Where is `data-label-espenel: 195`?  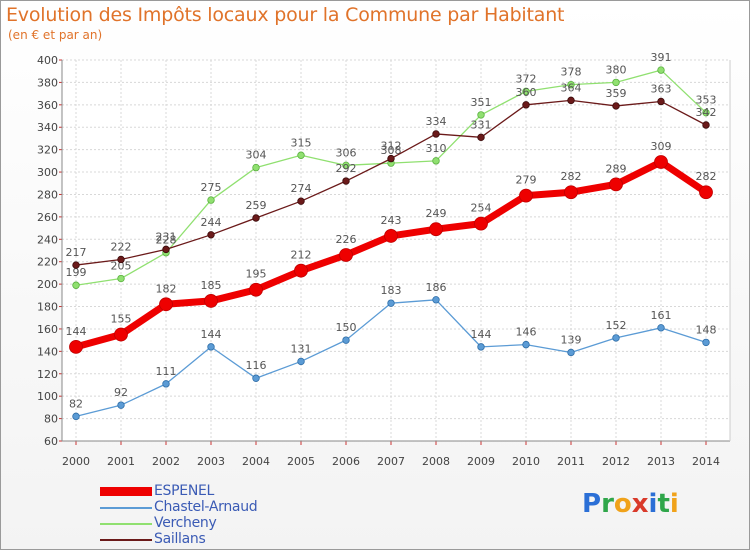 data-label-espenel: 195 is located at coordinates (256, 274).